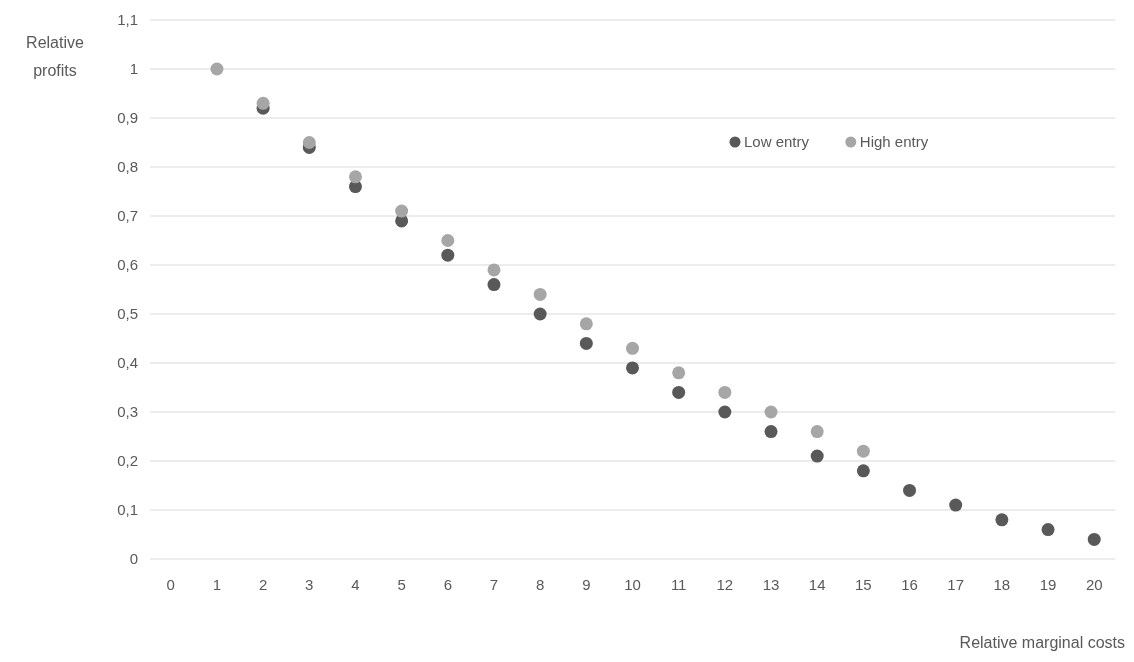  Describe the element at coordinates (401, 584) in the screenshot. I see `x-tick-label: 5` at that location.